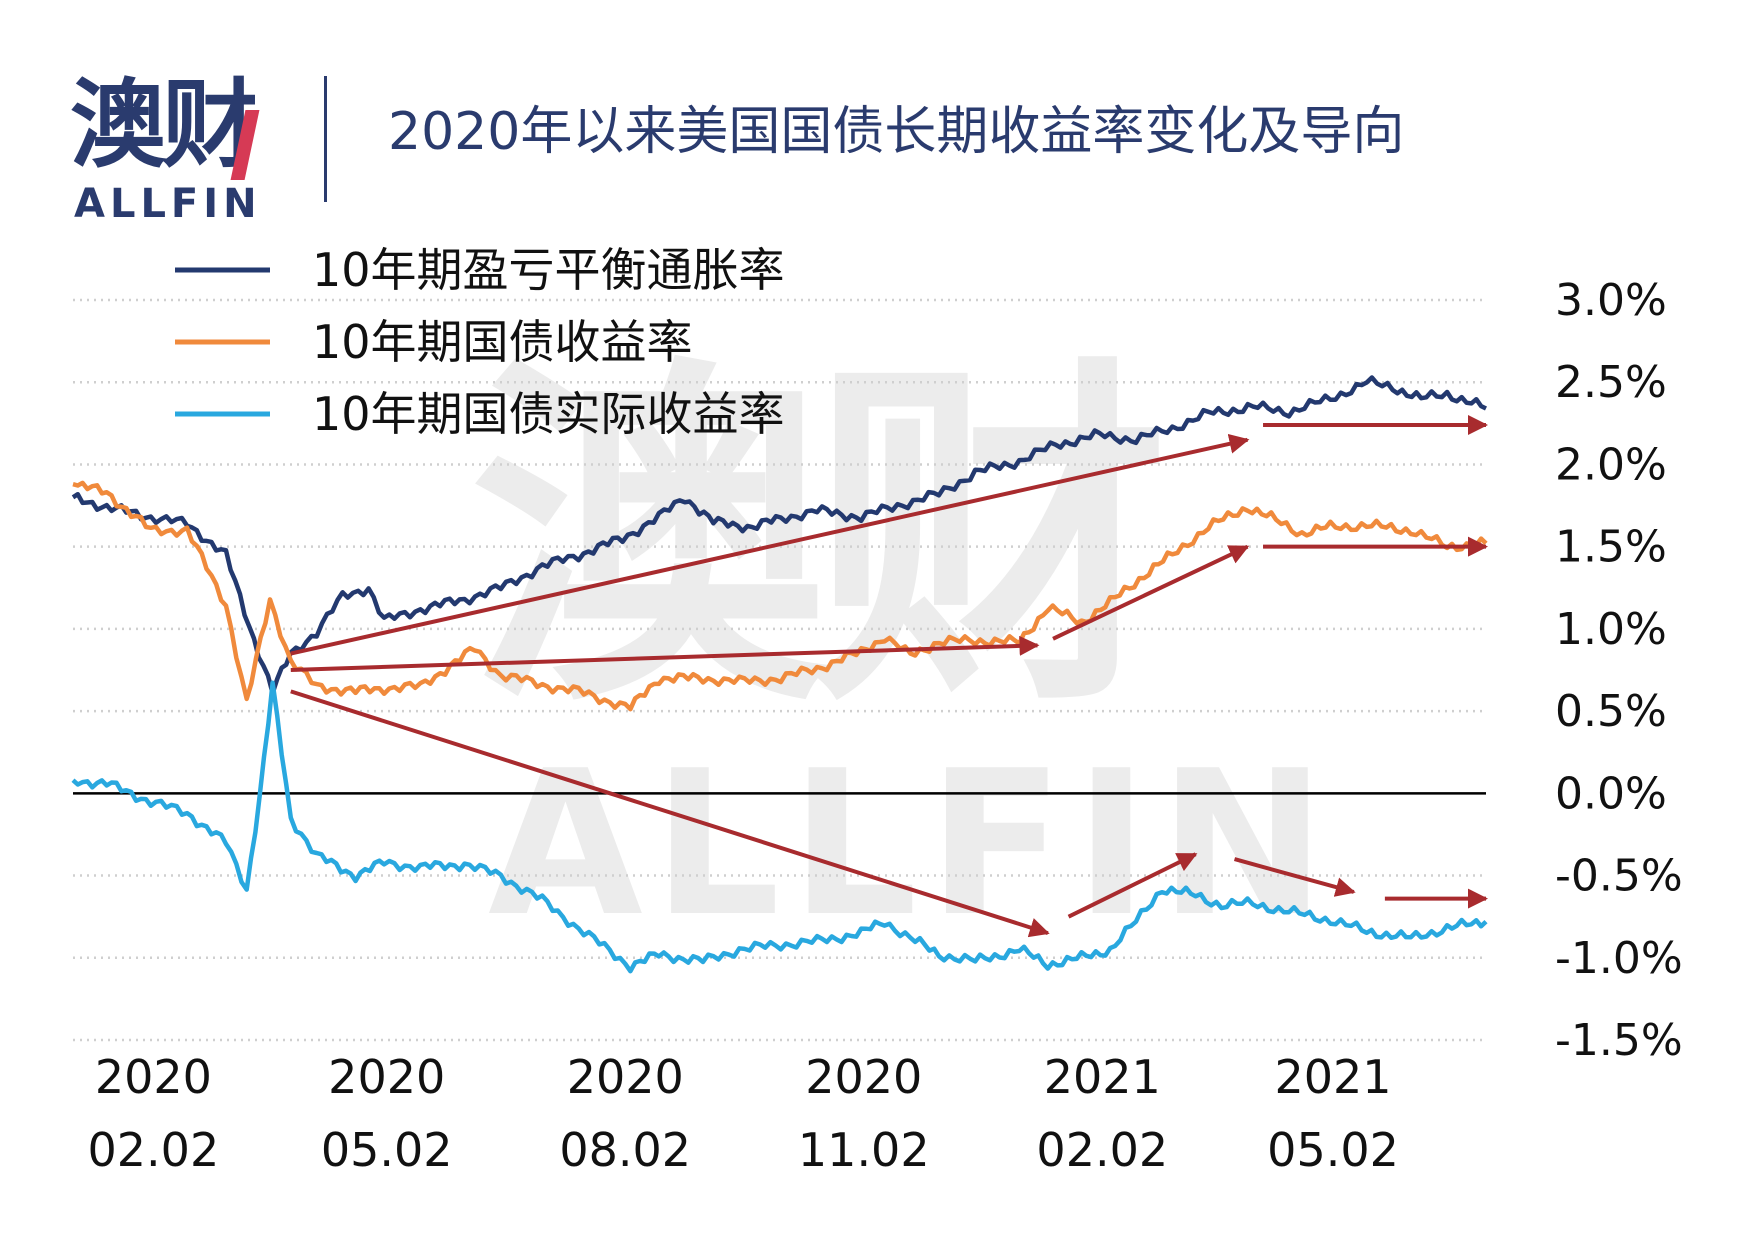  Describe the element at coordinates (1619, 958) in the screenshot. I see `y-tick-label: -1.0%` at that location.